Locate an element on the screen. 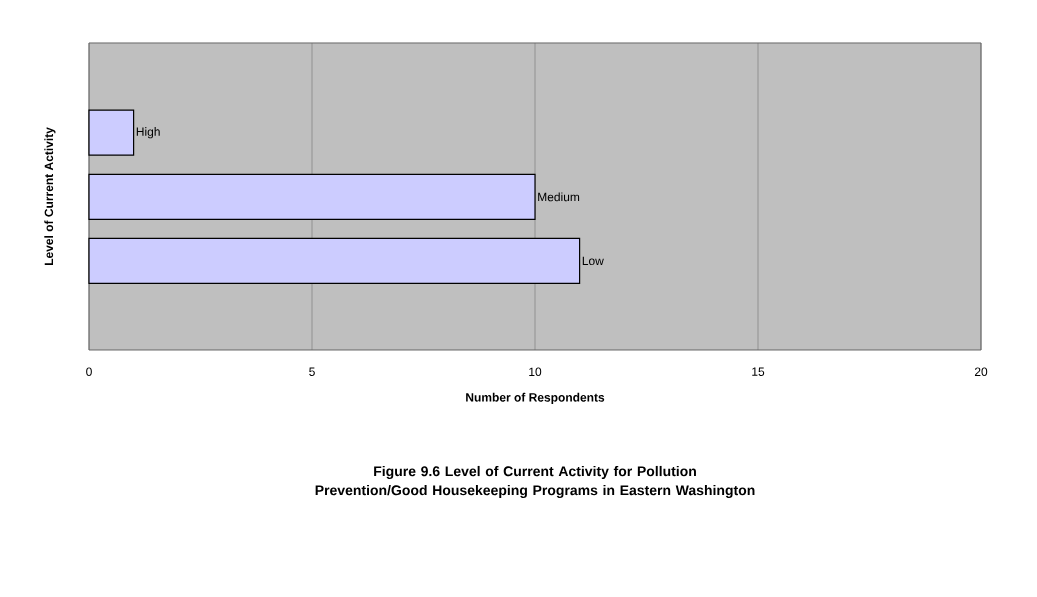  x-tick-label: 15 is located at coordinates (758, 371).